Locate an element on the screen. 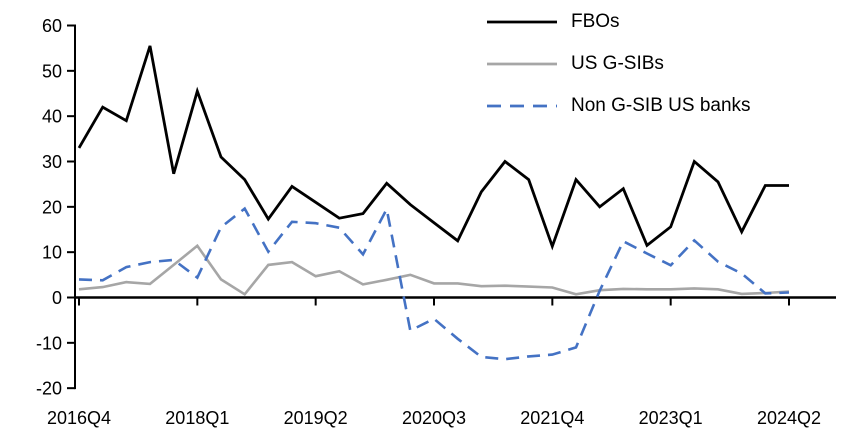 This screenshot has width=852, height=442. legend-label-non-gsib-us-banks: Non G-SIB US banks is located at coordinates (661, 105).